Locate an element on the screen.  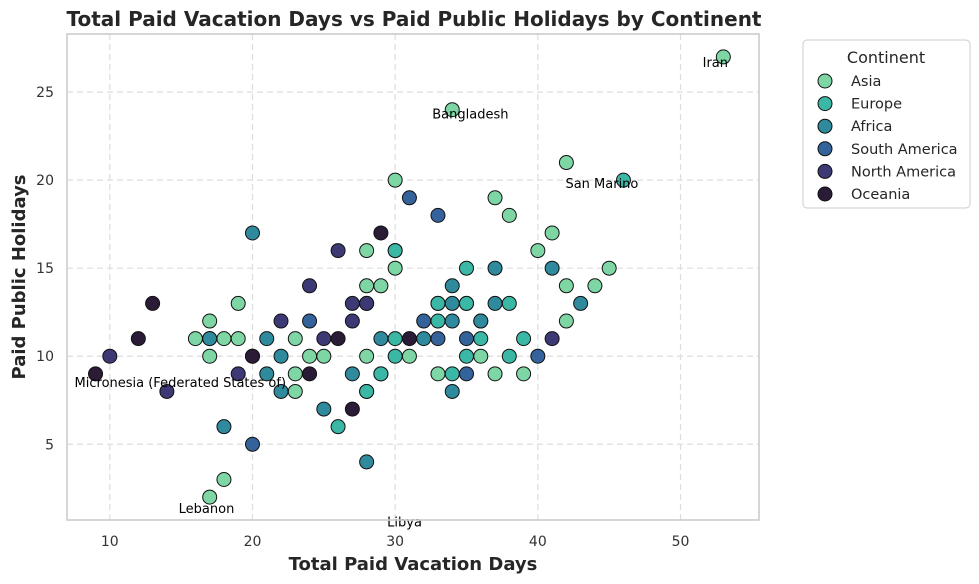
x-tick-label: 40 is located at coordinates (538, 542).